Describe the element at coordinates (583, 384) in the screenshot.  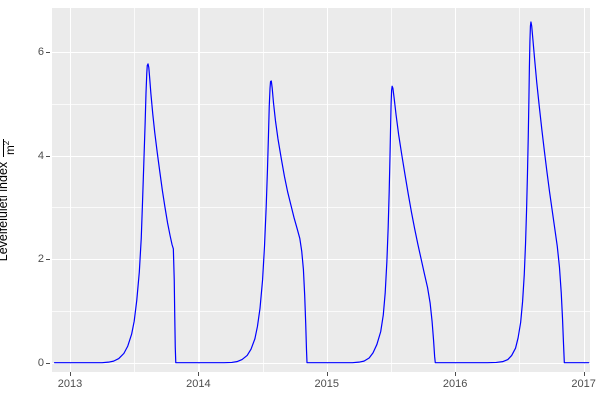
I see `x-axis-tick-label: 2017` at that location.